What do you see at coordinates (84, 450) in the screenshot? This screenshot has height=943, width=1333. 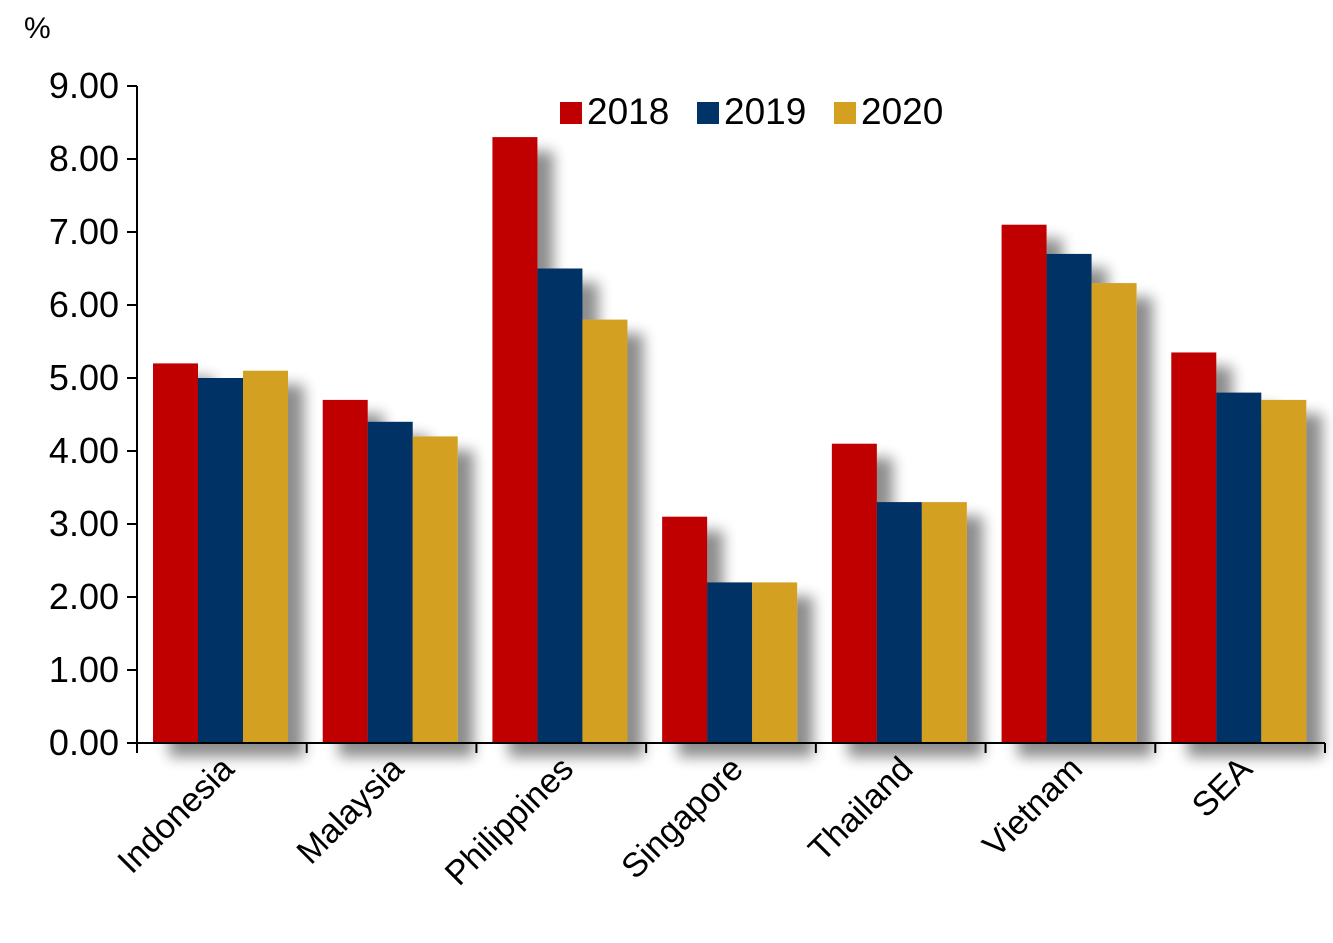 I see `y-tick-label: 4.00` at bounding box center [84, 450].